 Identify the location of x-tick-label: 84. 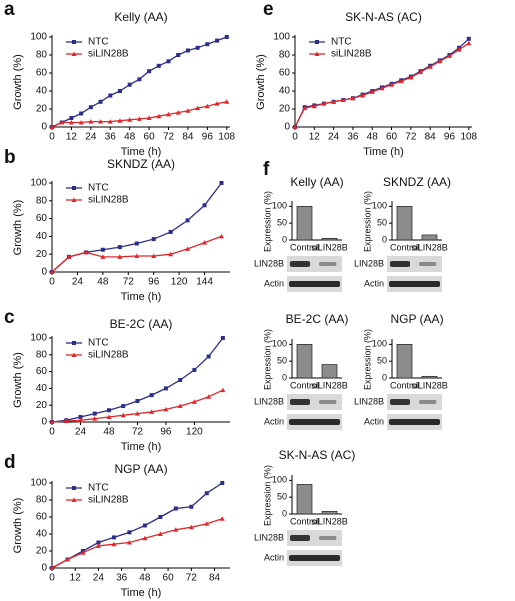
(215, 578).